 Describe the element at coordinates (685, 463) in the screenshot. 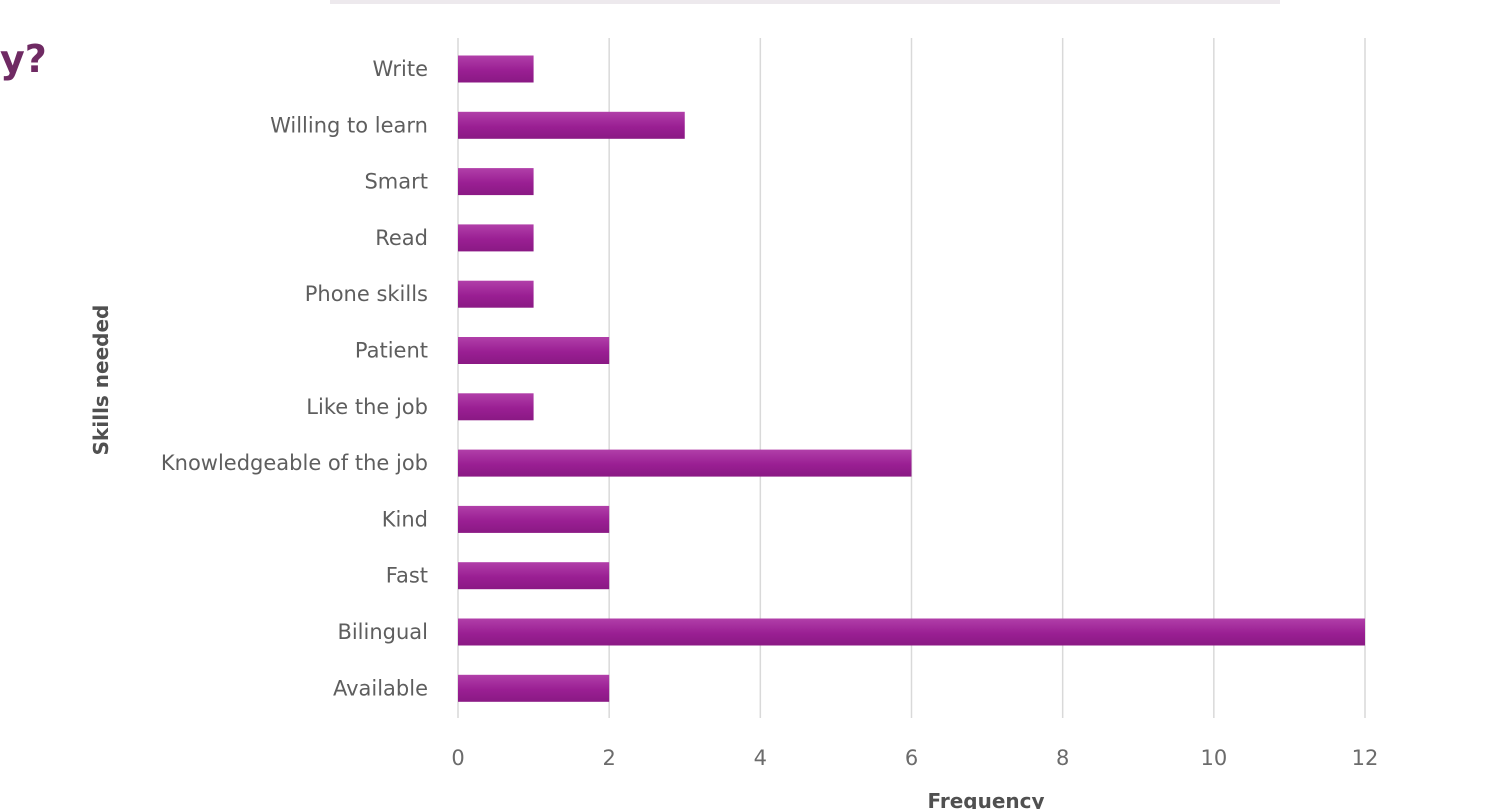

I see `bar-knowledgeable-of-the-job` at that location.